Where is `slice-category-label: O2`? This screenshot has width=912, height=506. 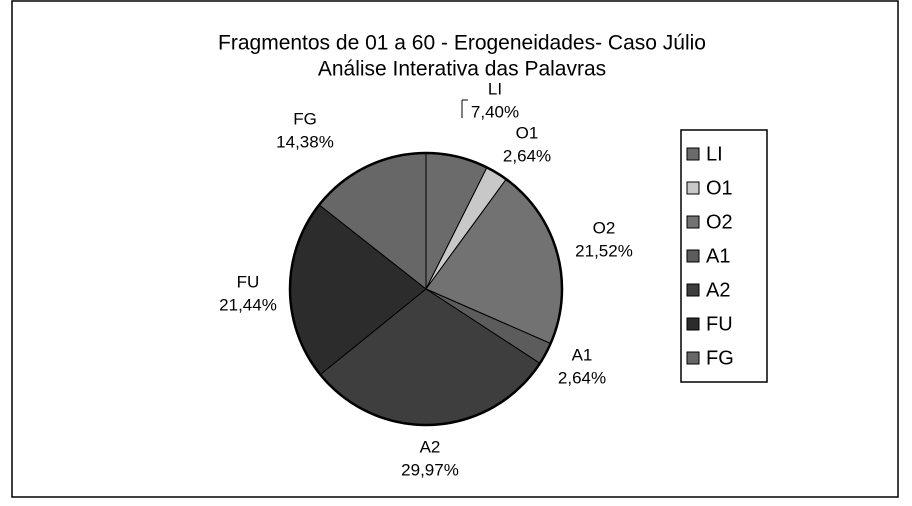
slice-category-label: O2 is located at coordinates (604, 227).